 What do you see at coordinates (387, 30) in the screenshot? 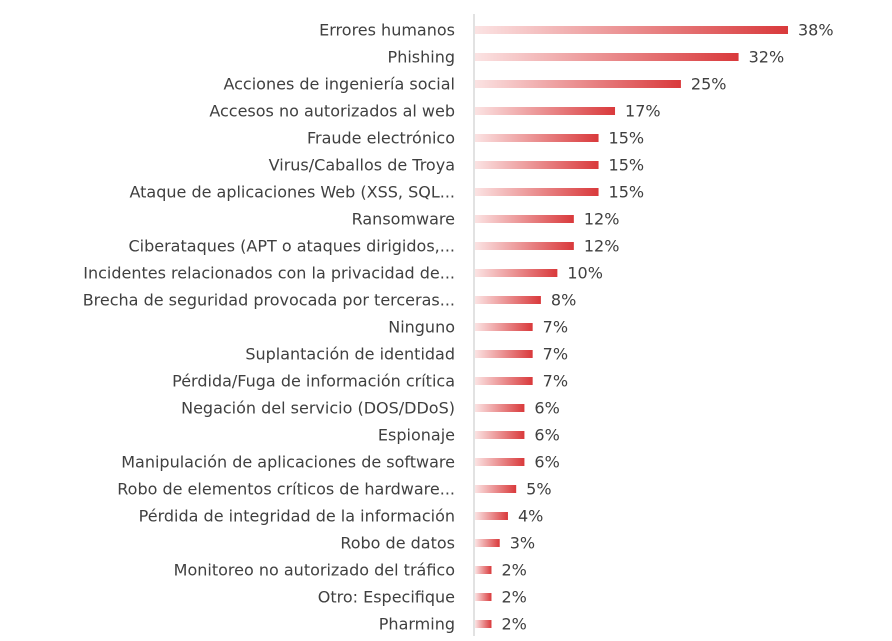
I see `category-label: Errores humanos` at bounding box center [387, 30].